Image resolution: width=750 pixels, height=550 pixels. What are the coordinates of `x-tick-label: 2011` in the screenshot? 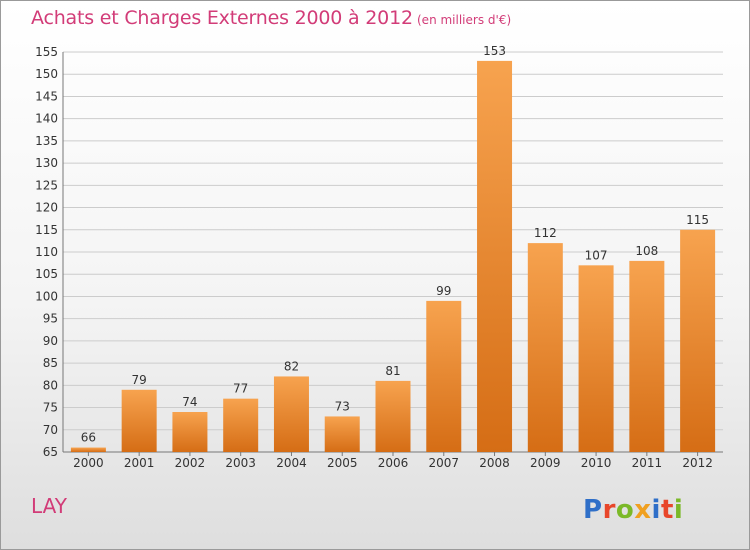 It's located at (647, 463).